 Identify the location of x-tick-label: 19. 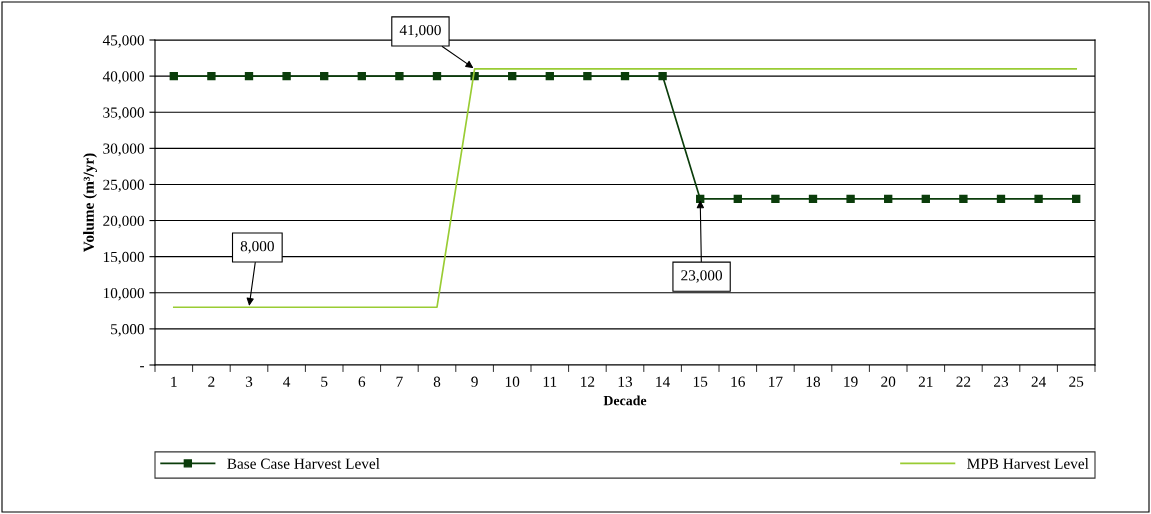
(851, 381).